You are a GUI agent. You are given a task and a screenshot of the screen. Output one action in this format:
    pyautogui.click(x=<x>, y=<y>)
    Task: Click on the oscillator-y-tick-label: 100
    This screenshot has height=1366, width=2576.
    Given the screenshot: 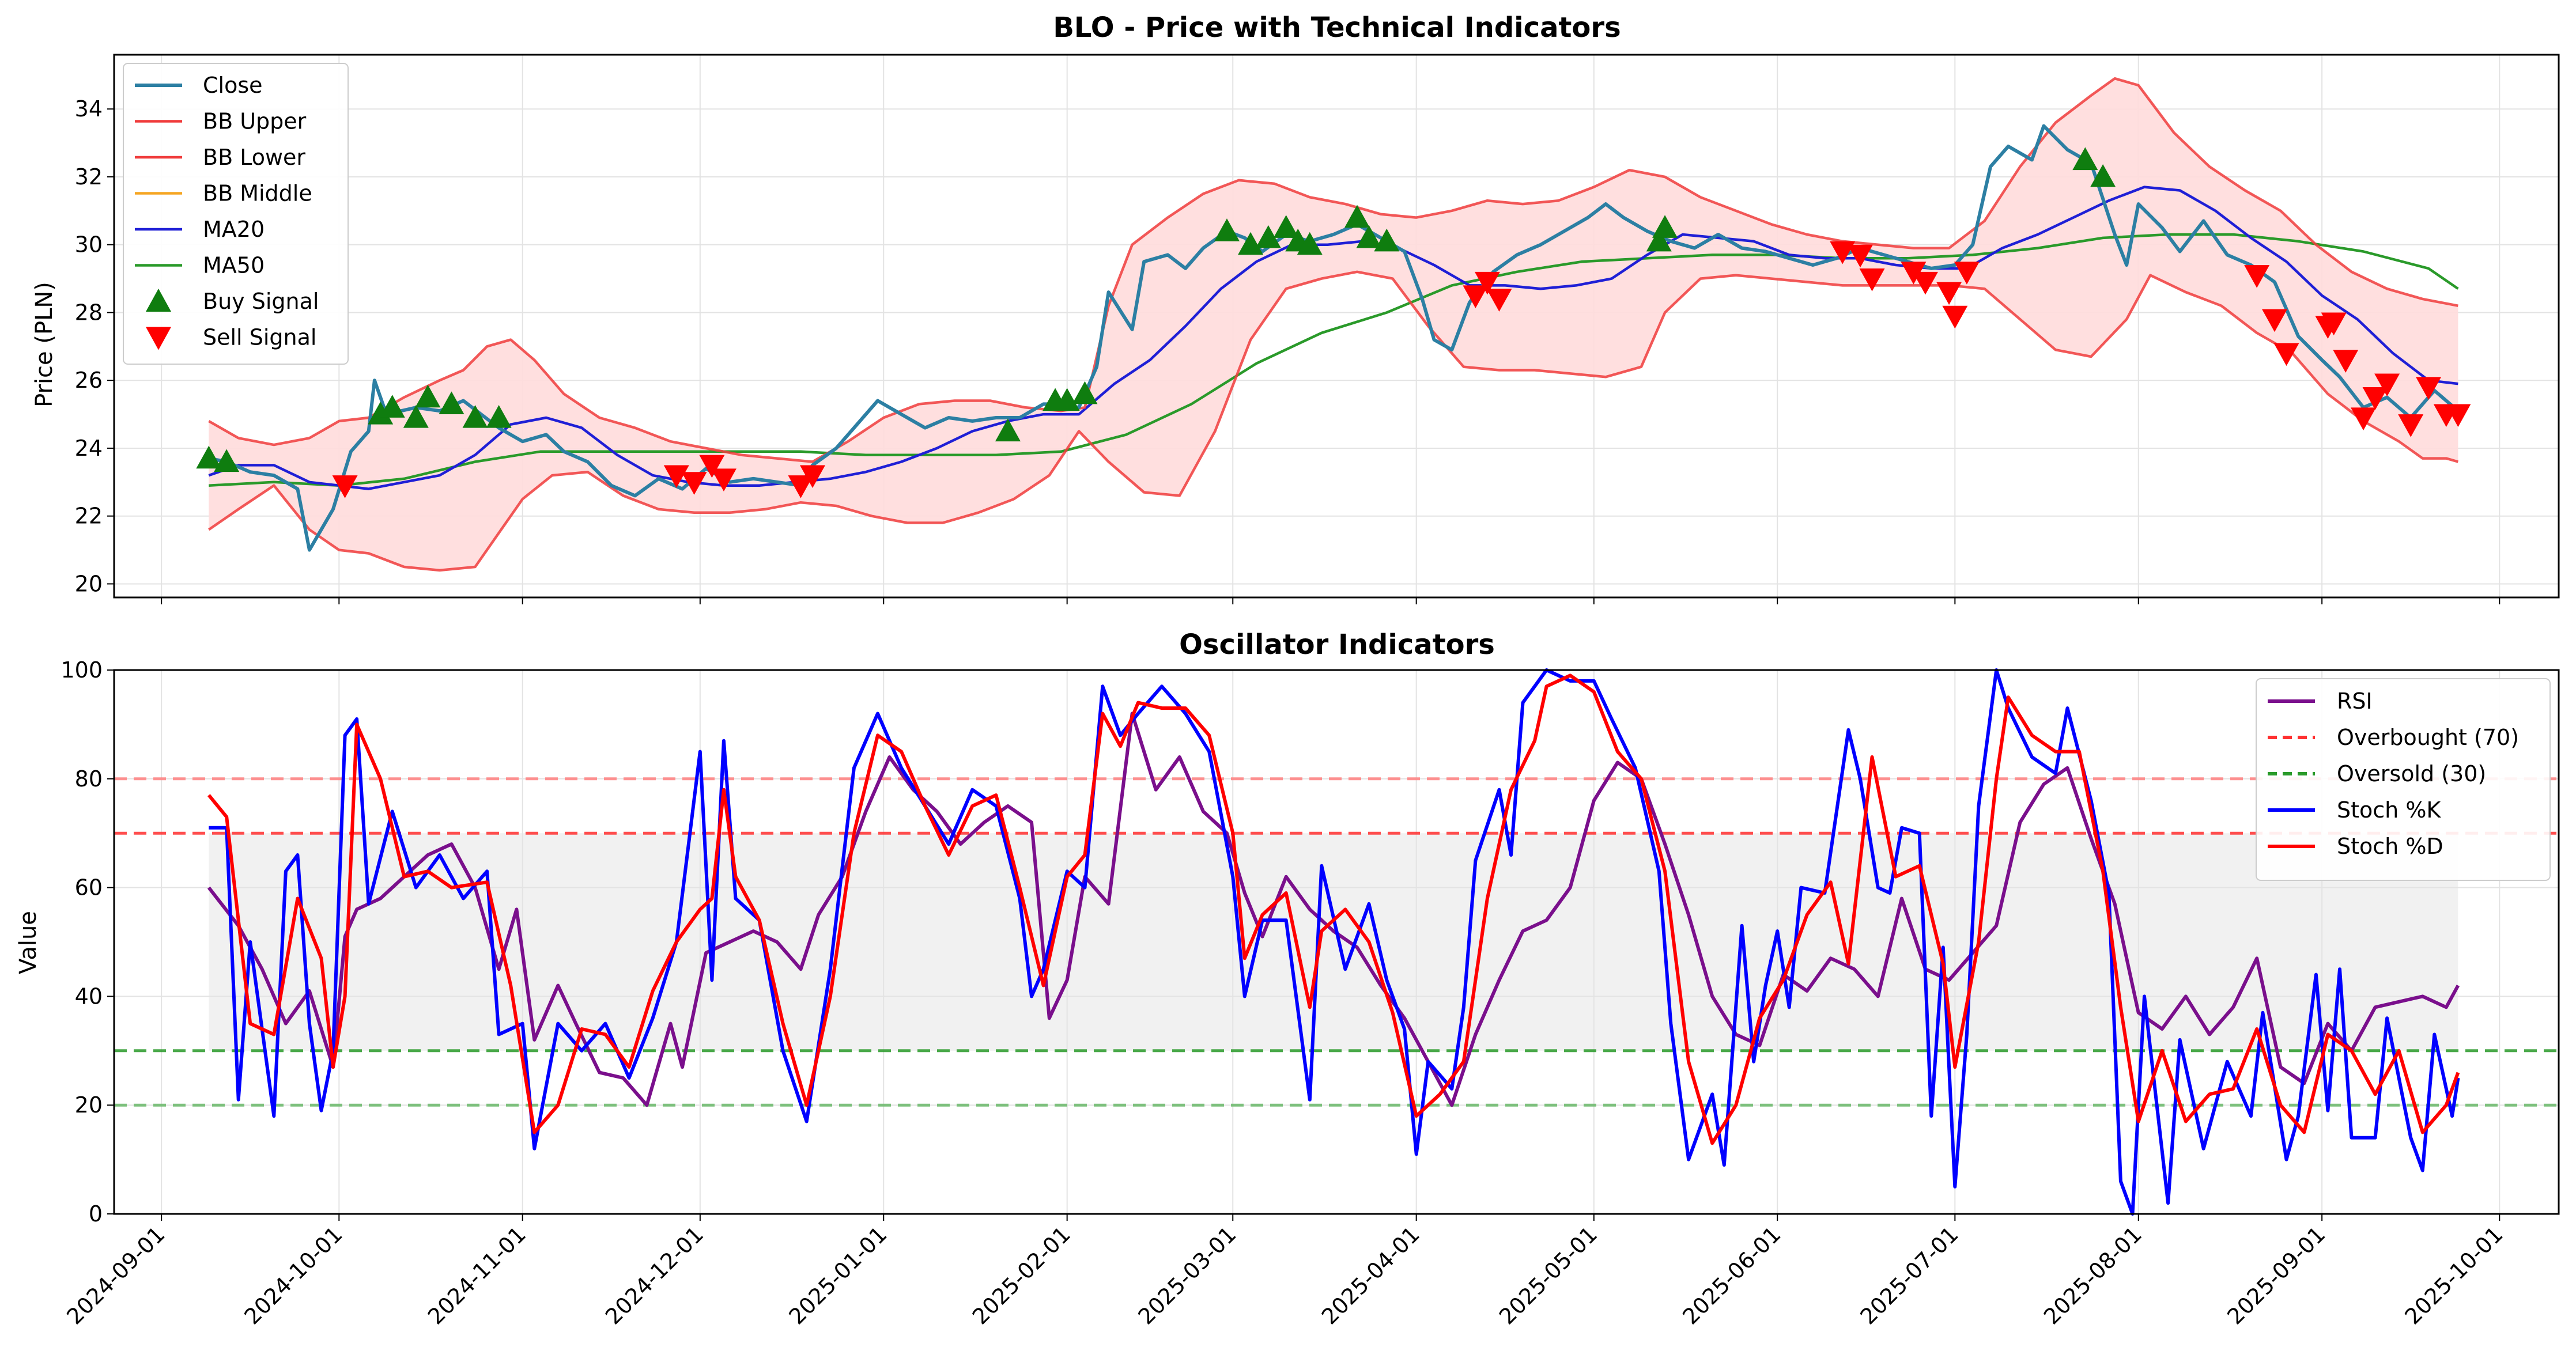 What is the action you would take?
    pyautogui.click(x=82, y=670)
    